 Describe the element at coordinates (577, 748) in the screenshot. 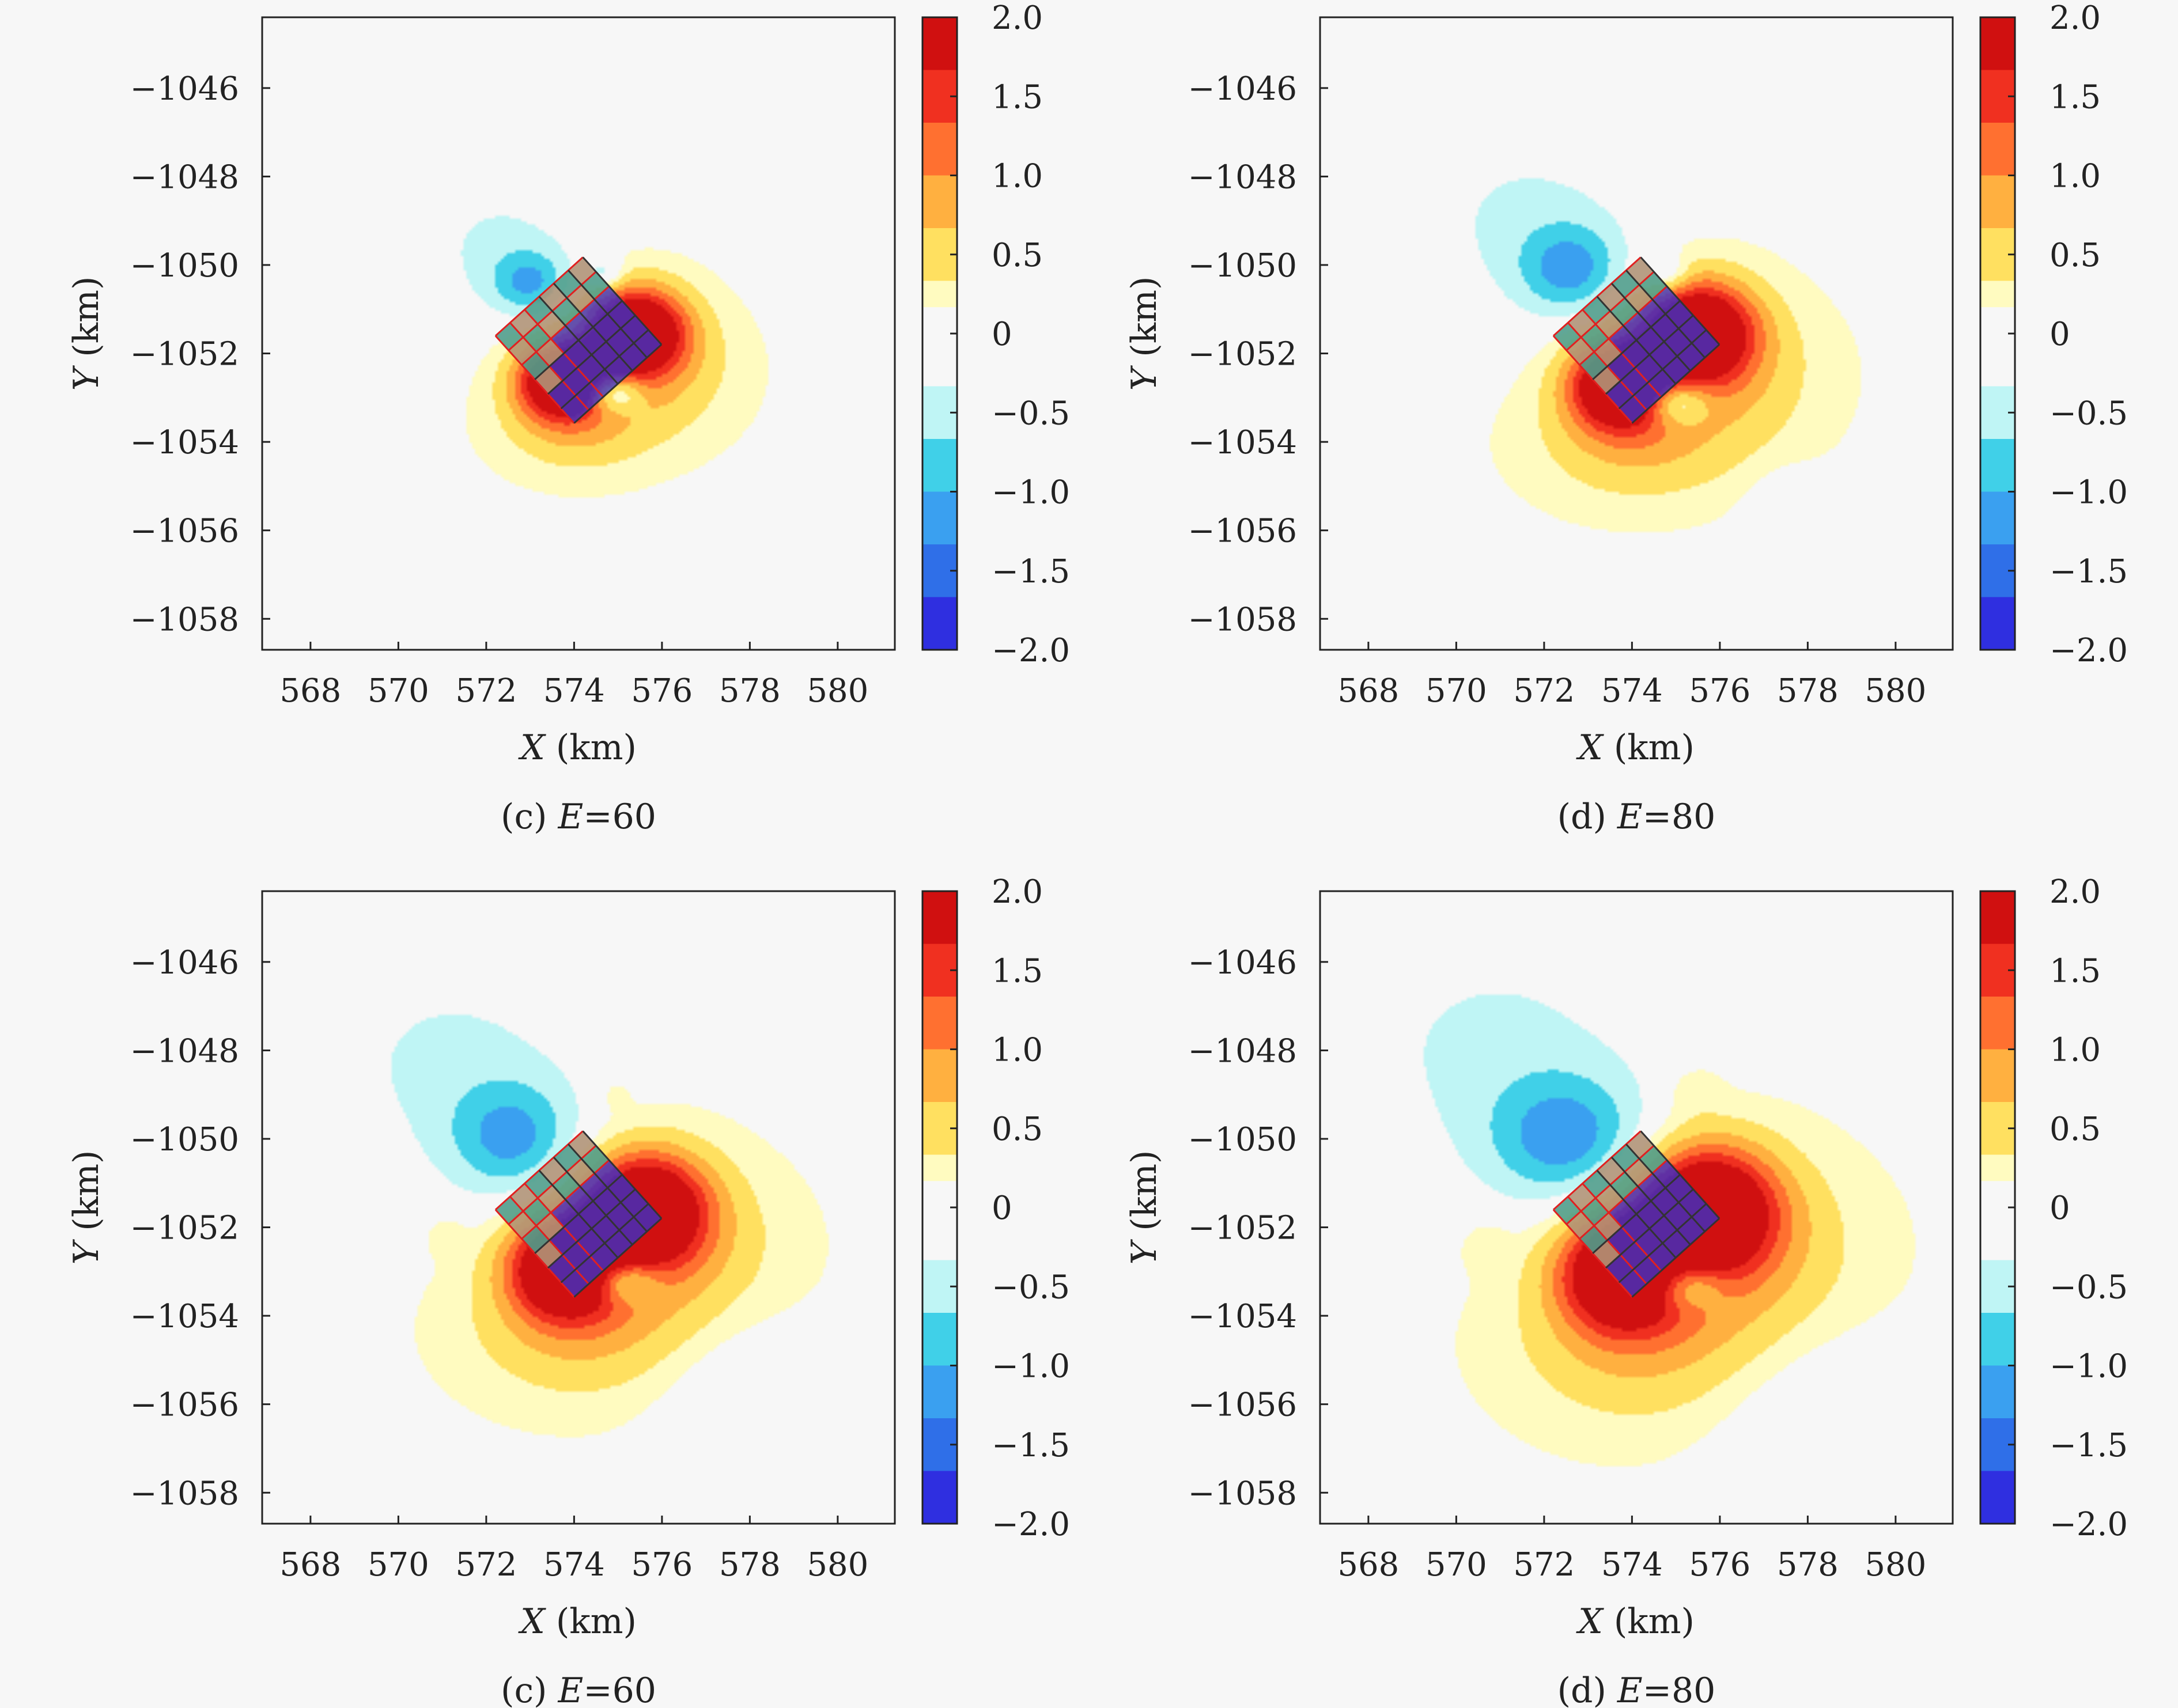

I see `x-axis-title: X (km)` at that location.